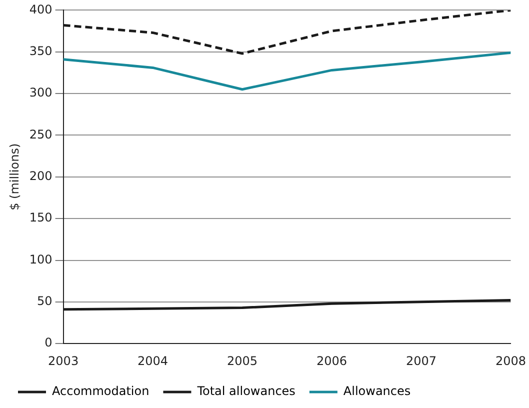 The height and width of the screenshot is (408, 529). What do you see at coordinates (40, 217) in the screenshot?
I see `y-tick-label: 150` at bounding box center [40, 217].